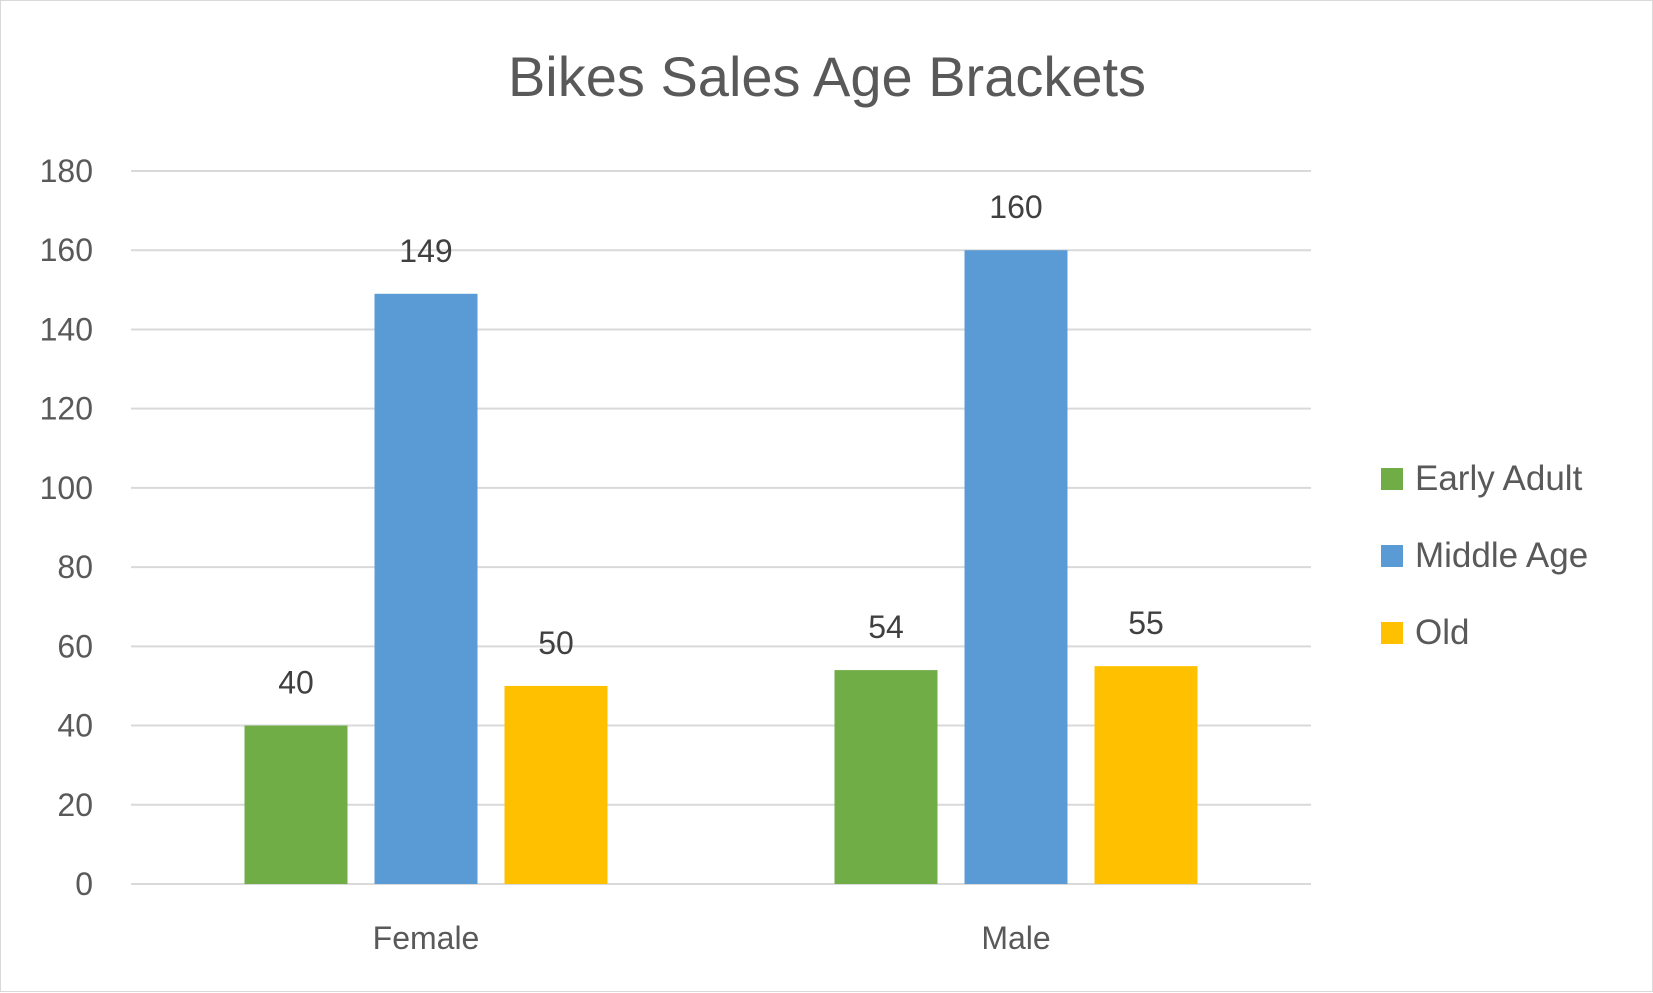  Describe the element at coordinates (75, 726) in the screenshot. I see `y-tick-label: 40` at that location.